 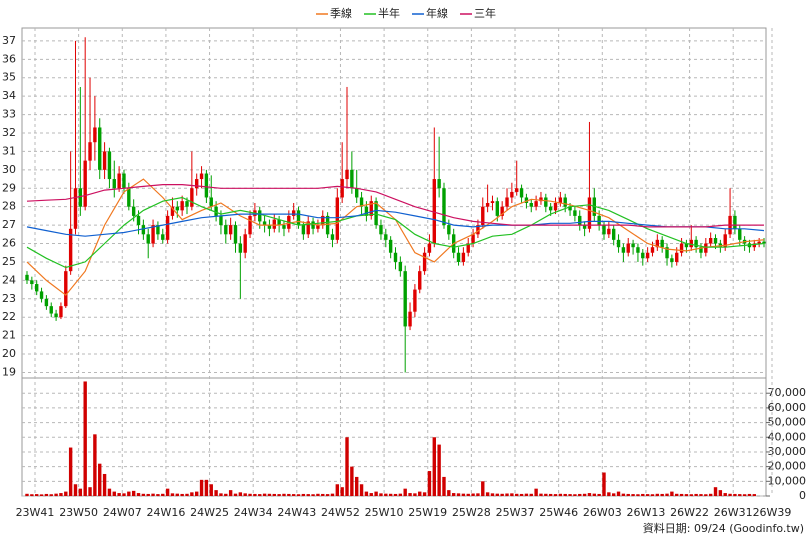 What do you see at coordinates (9, 150) in the screenshot?
I see `y-tick-label: 31` at bounding box center [9, 150].